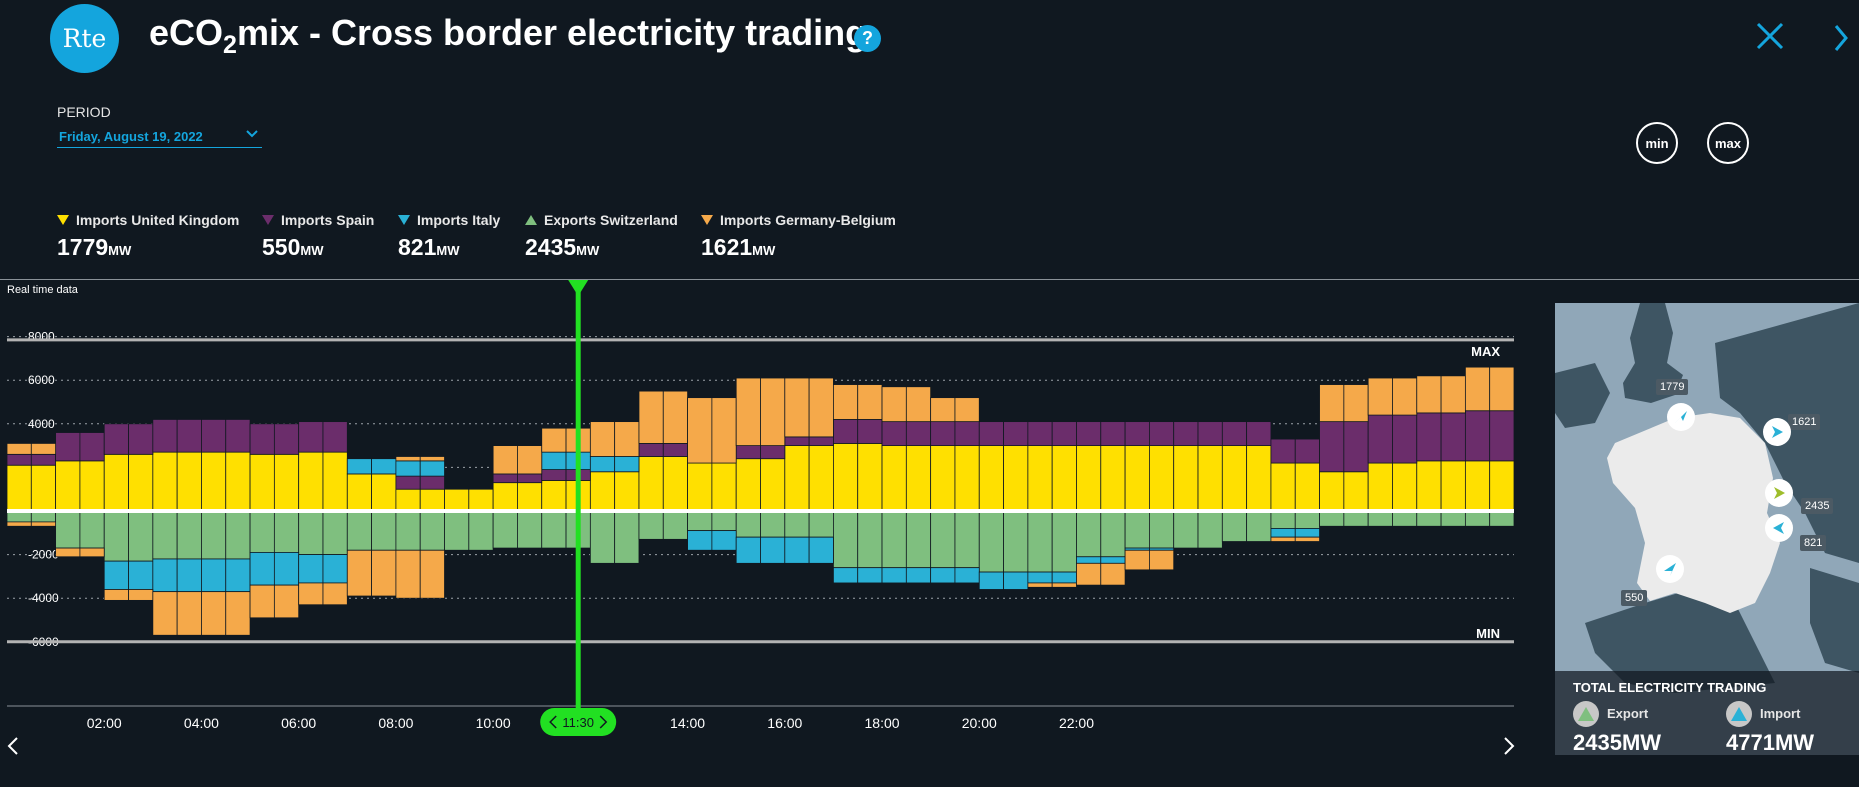  Describe the element at coordinates (1770, 36) in the screenshot. I see `close-icon` at that location.